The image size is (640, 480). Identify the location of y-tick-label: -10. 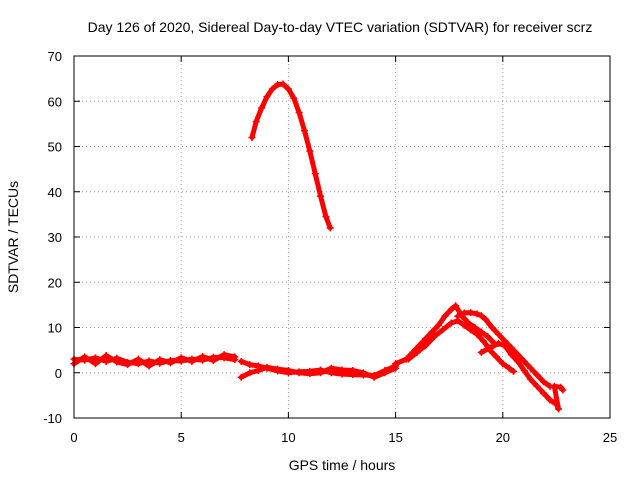
(52, 418).